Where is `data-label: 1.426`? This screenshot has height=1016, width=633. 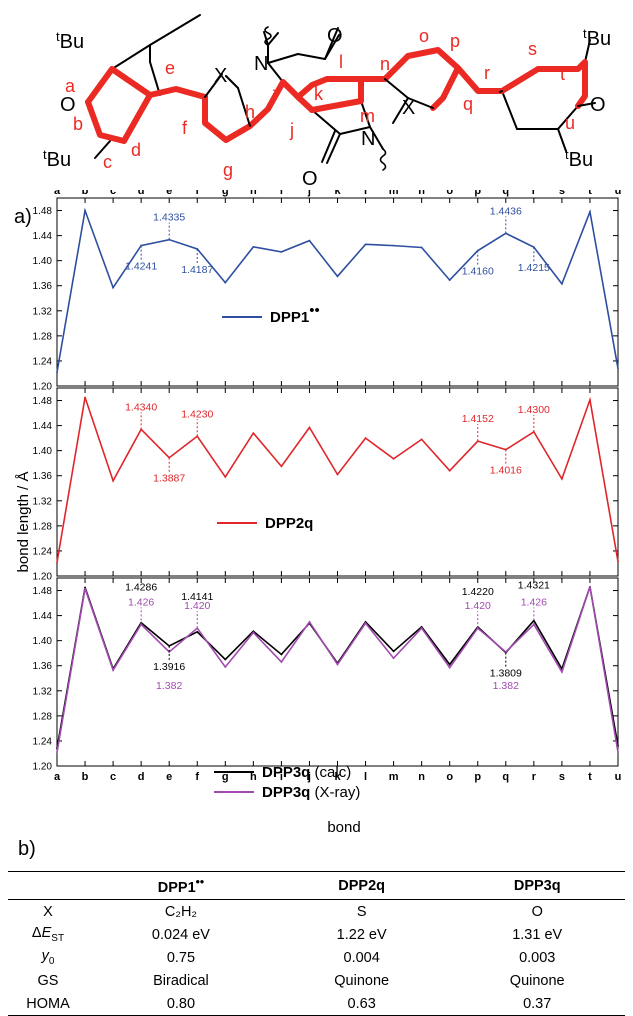
data-label: 1.426 is located at coordinates (141, 602).